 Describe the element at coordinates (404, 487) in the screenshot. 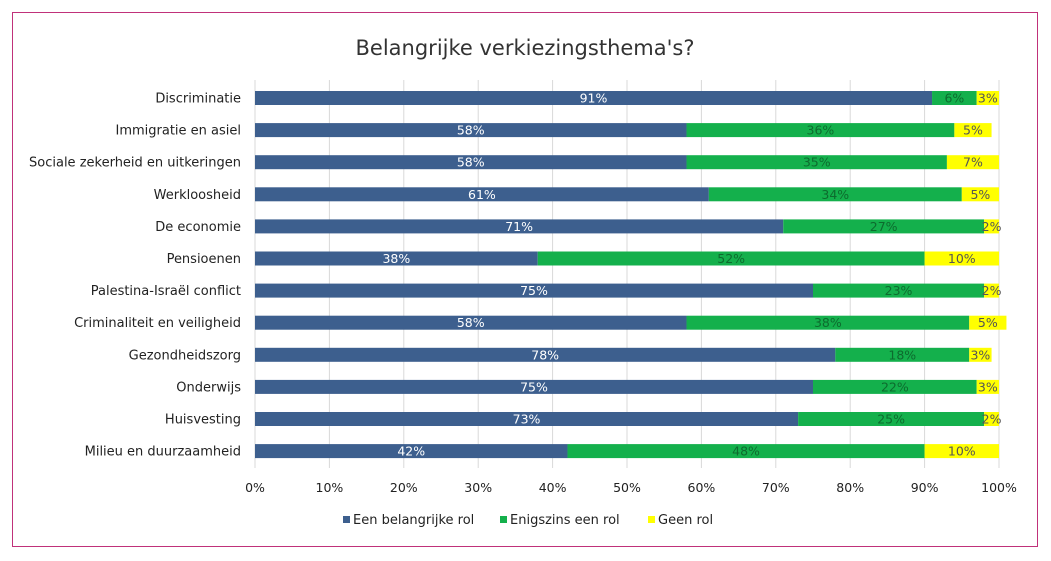

I see `x-tick-label: 20%` at that location.